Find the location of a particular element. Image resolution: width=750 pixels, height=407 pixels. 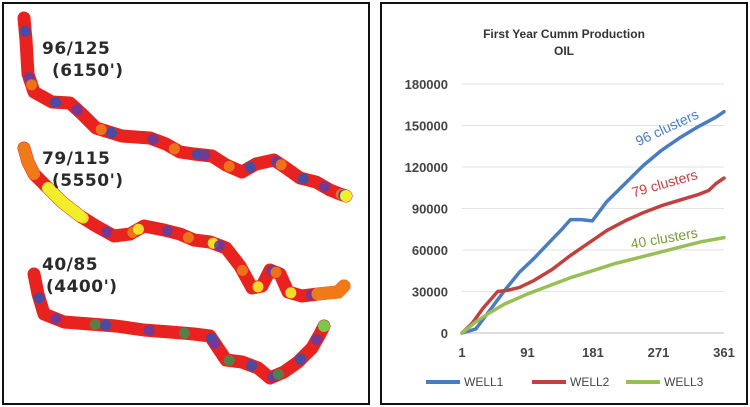

chart-title: First Year Cumm Production is located at coordinates (564, 34).